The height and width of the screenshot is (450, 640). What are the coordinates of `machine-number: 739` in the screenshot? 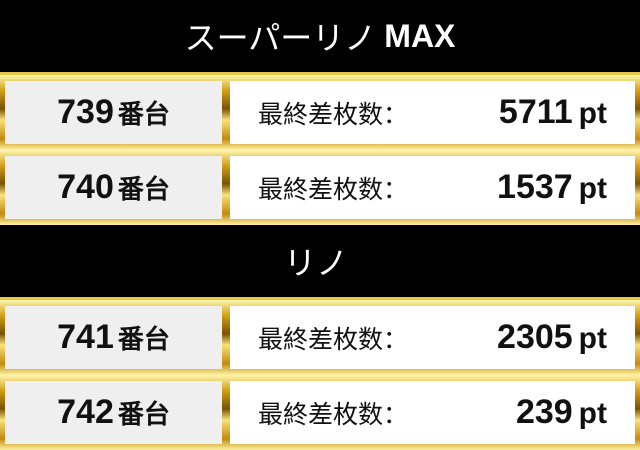 It's located at (85, 112).